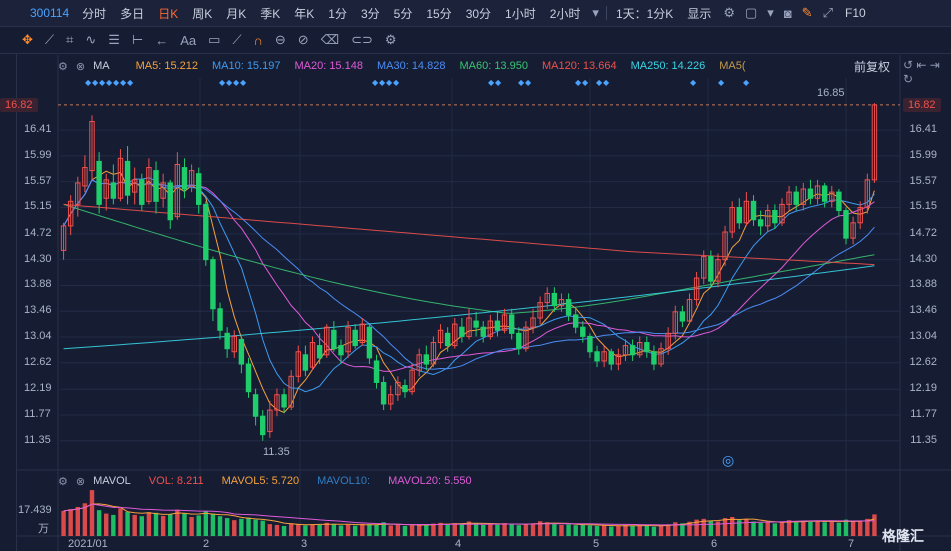 The width and height of the screenshot is (951, 551). Describe the element at coordinates (168, 13) in the screenshot. I see `period-tab-day-k: 日K` at that location.